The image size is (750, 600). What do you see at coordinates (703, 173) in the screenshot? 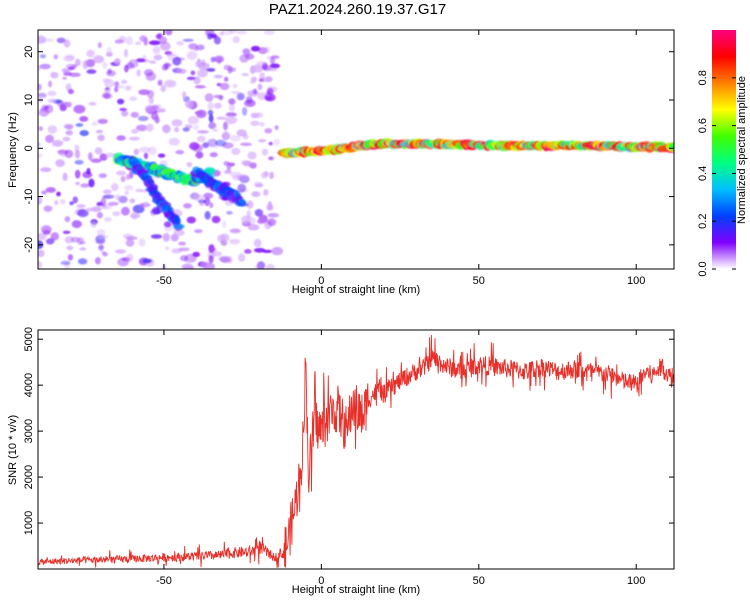
I see `colorbar-tick-label: 0.4` at bounding box center [703, 173].